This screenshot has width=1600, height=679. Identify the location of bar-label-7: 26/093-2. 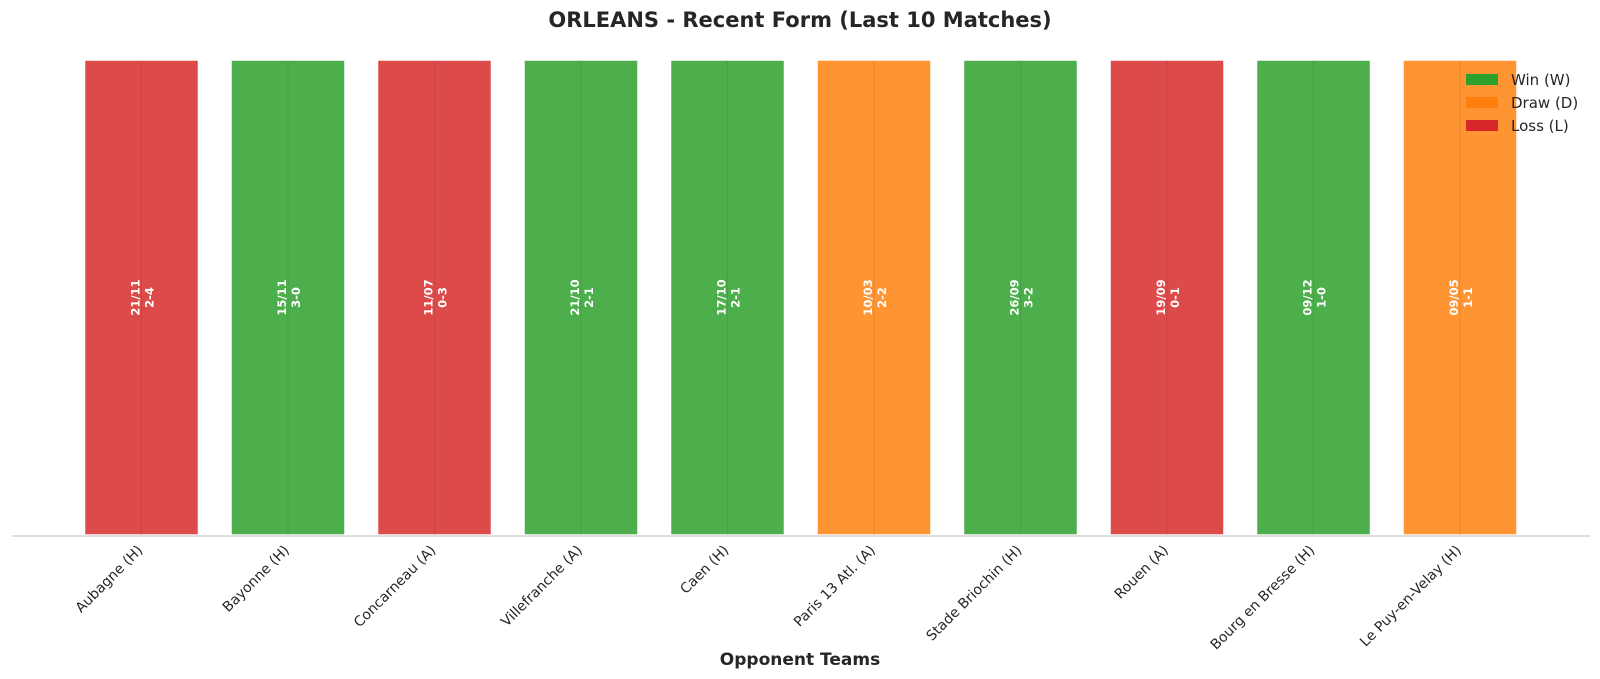
(1022, 297).